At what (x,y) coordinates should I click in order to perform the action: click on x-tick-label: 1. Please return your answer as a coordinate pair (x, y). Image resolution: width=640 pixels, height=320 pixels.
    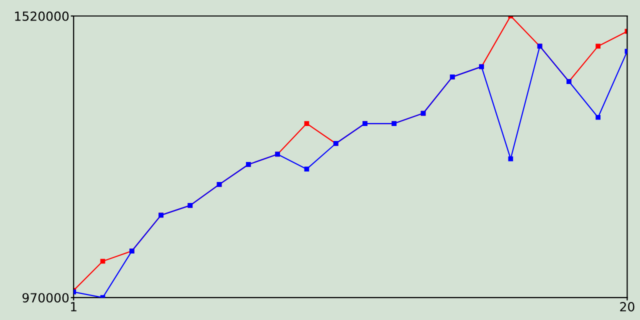
    Looking at the image, I should click on (73, 307).